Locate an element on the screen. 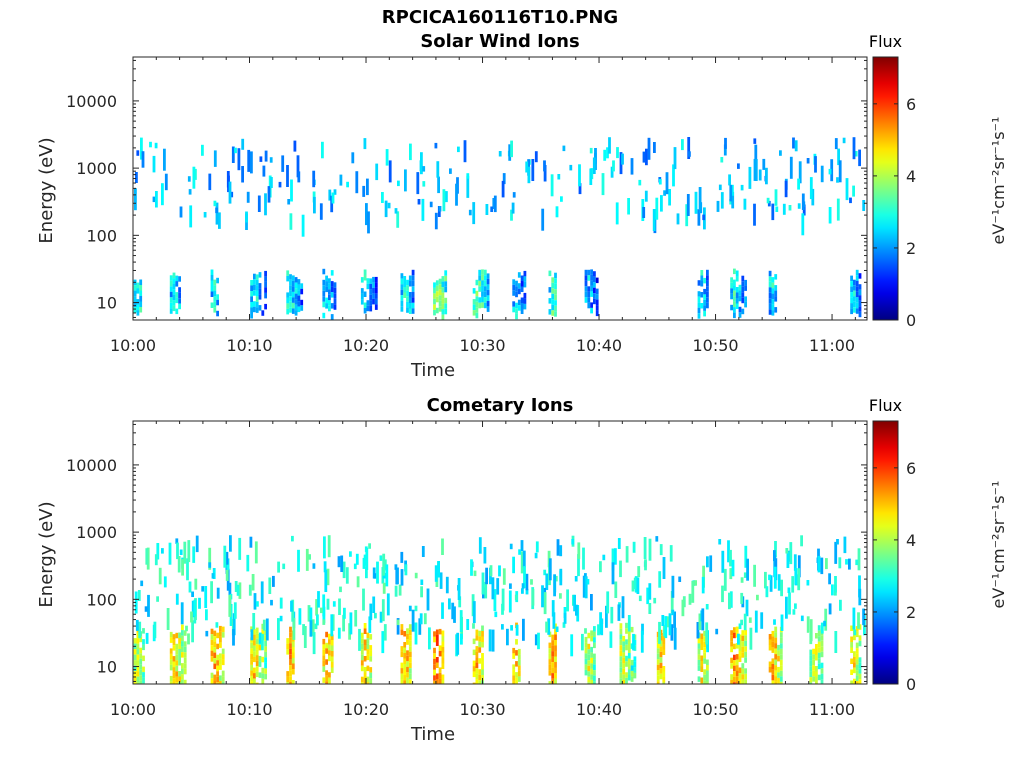 Image resolution: width=1024 pixels, height=768 pixels. panel-2-colorbar-tick-label: 0 is located at coordinates (911, 684).